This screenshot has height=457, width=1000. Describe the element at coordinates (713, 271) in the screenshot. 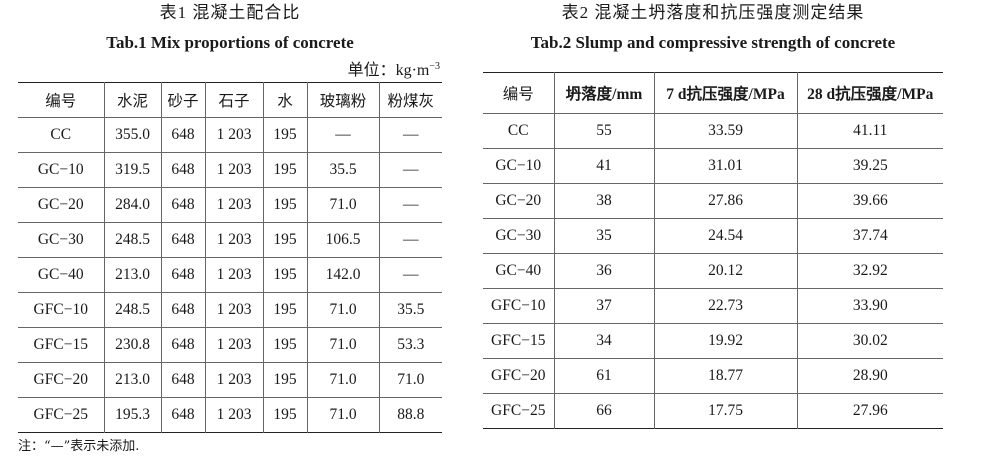

I see `table-row: GC−40 36 20.12 32.92` at that location.